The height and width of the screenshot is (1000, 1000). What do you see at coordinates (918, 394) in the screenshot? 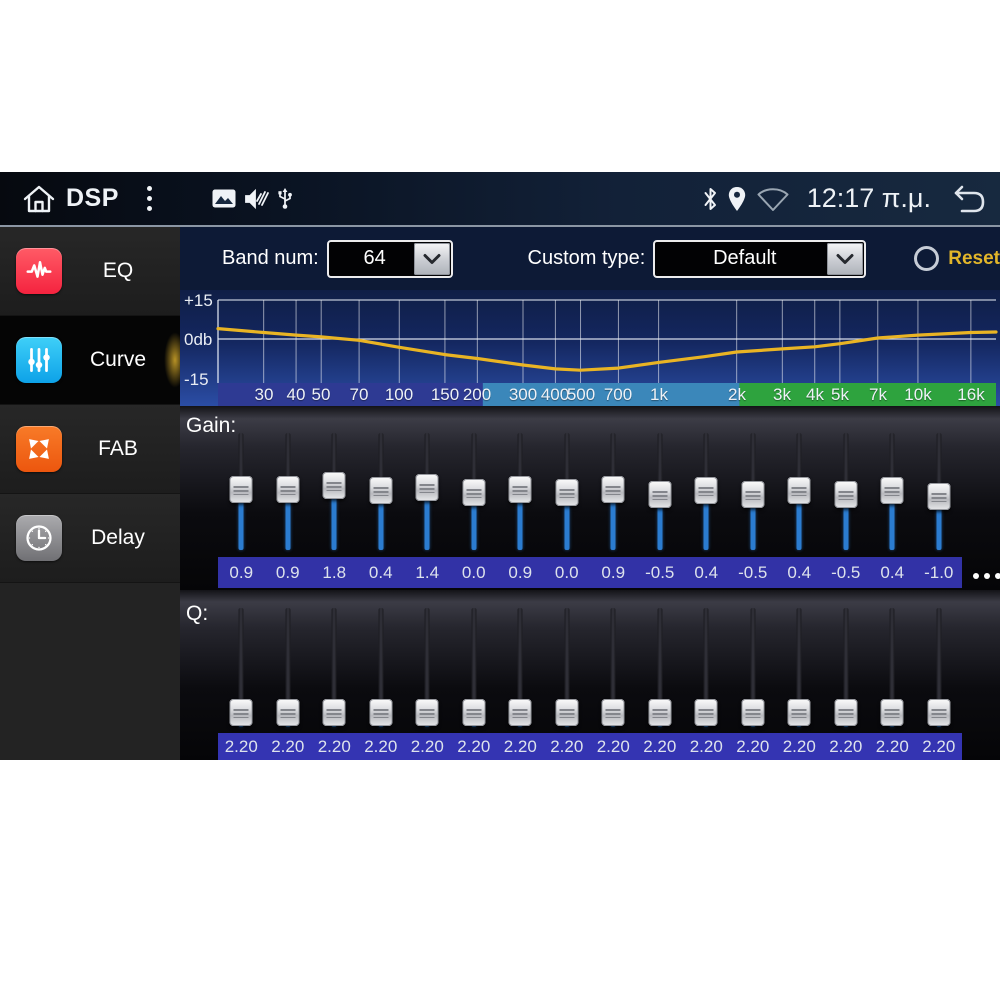
I see `freq-axis-tick: 10k` at bounding box center [918, 394].